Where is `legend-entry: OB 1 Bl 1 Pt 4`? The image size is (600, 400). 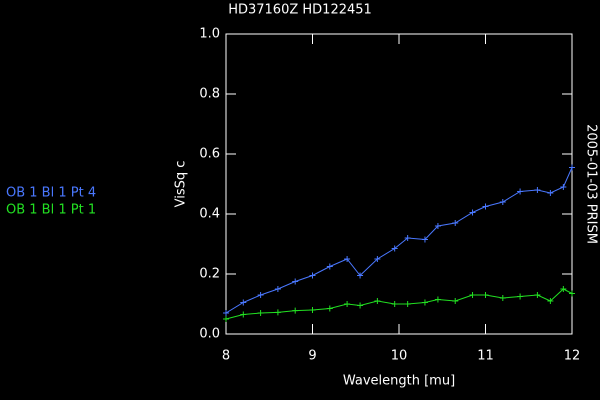 legend-entry: OB 1 Bl 1 Pt 4 is located at coordinates (51, 193).